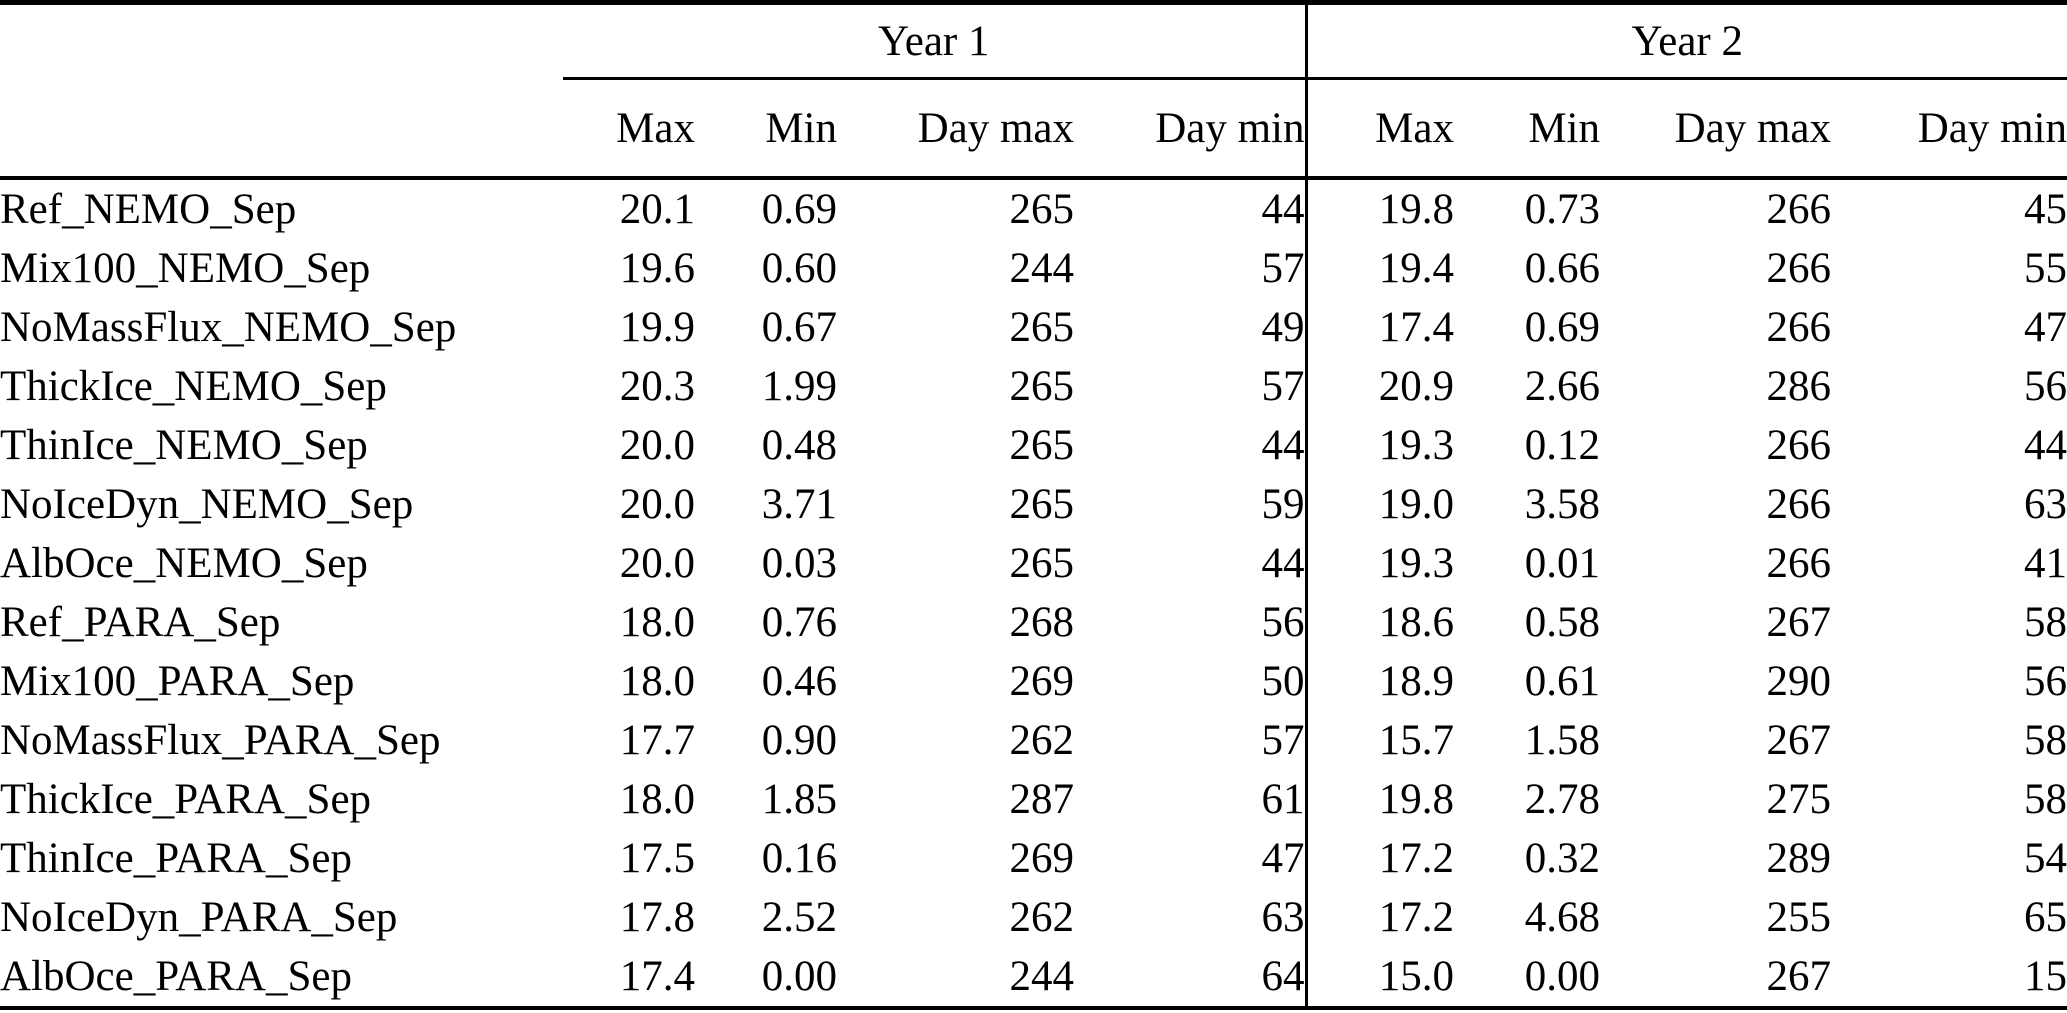 This screenshot has width=2067, height=1013. I want to click on value-cell: 0.60, so click(799, 268).